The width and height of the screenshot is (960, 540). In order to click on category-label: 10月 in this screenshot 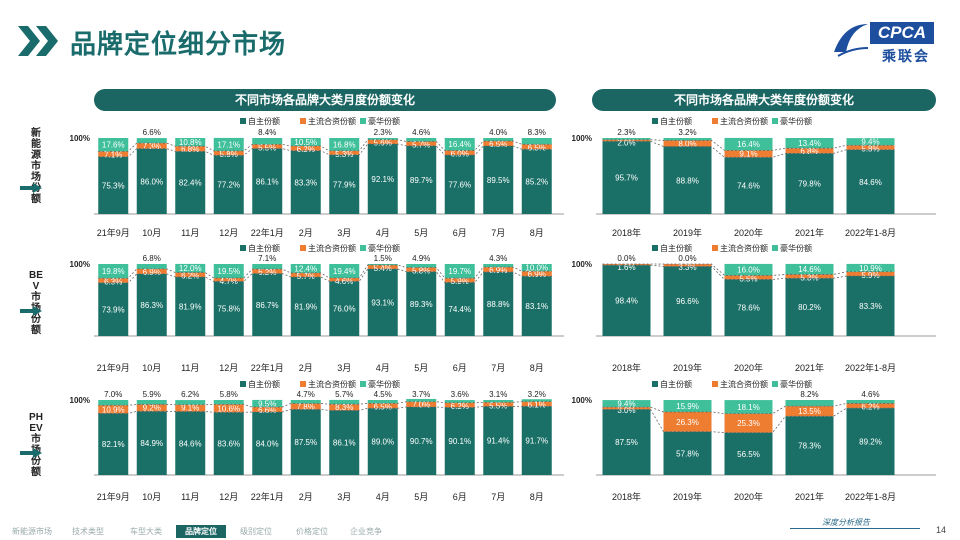, I will do `click(151, 233)`.